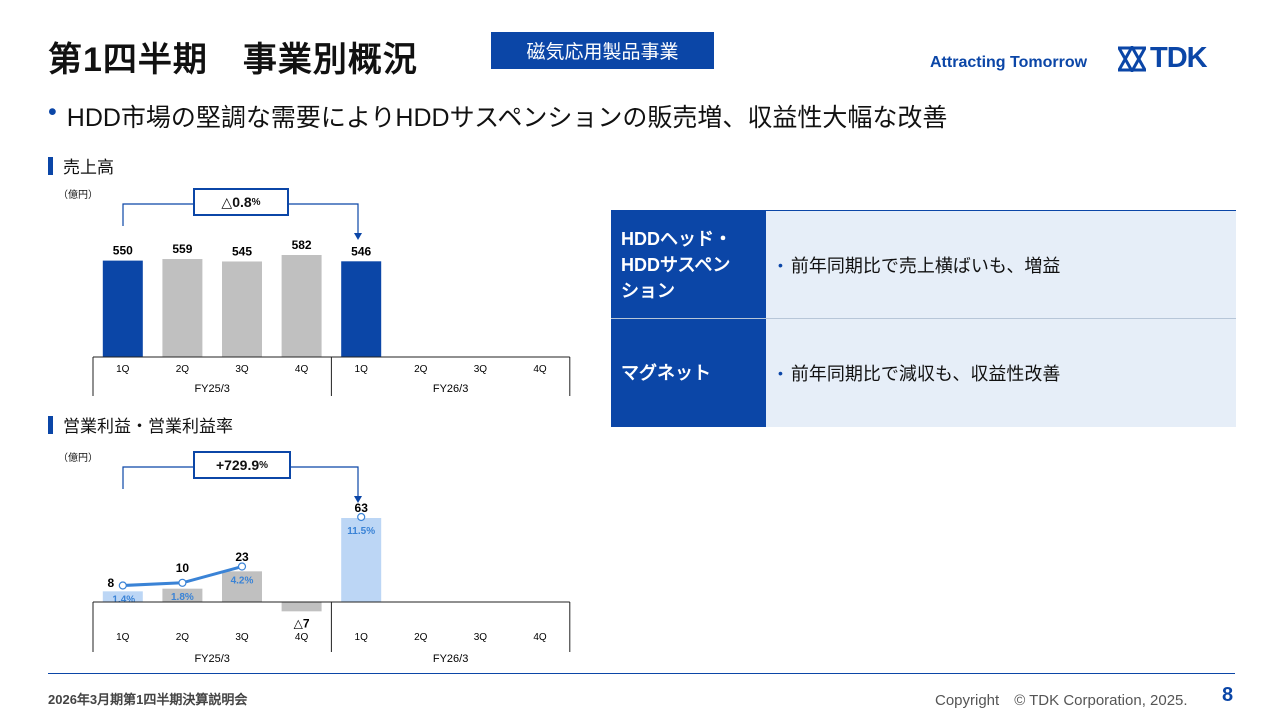 The width and height of the screenshot is (1281, 720). Describe the element at coordinates (1228, 695) in the screenshot. I see `page-number: 8` at that location.